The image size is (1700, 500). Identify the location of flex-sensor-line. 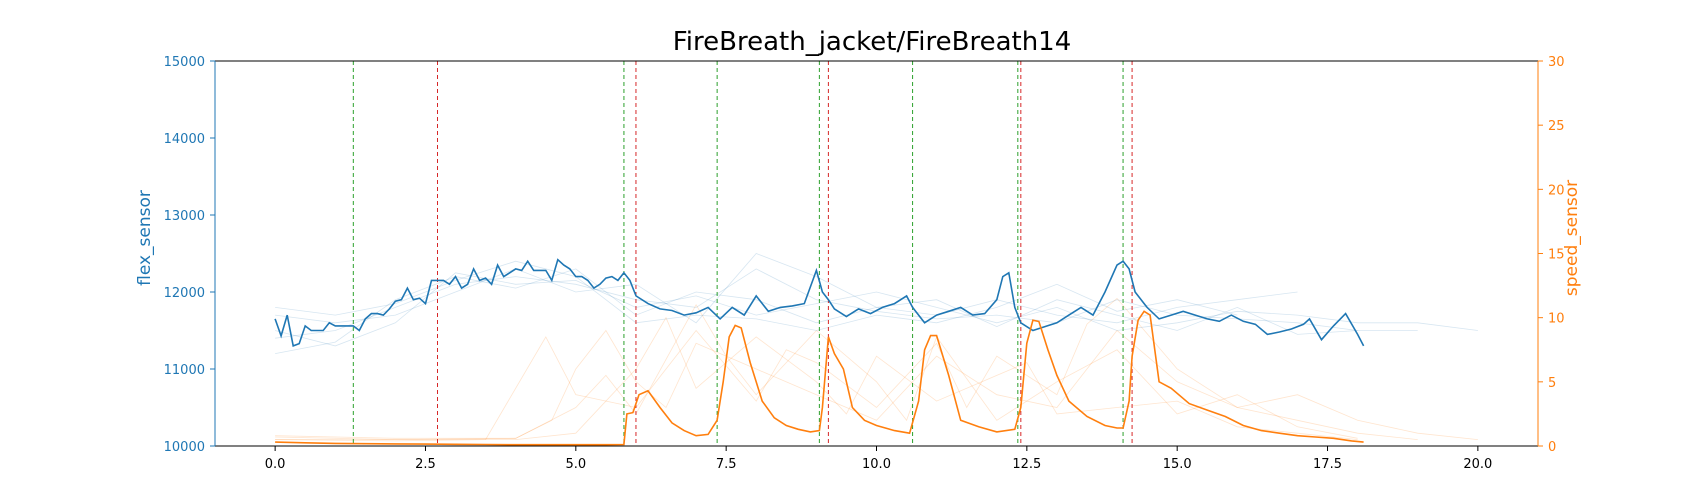
(819, 302).